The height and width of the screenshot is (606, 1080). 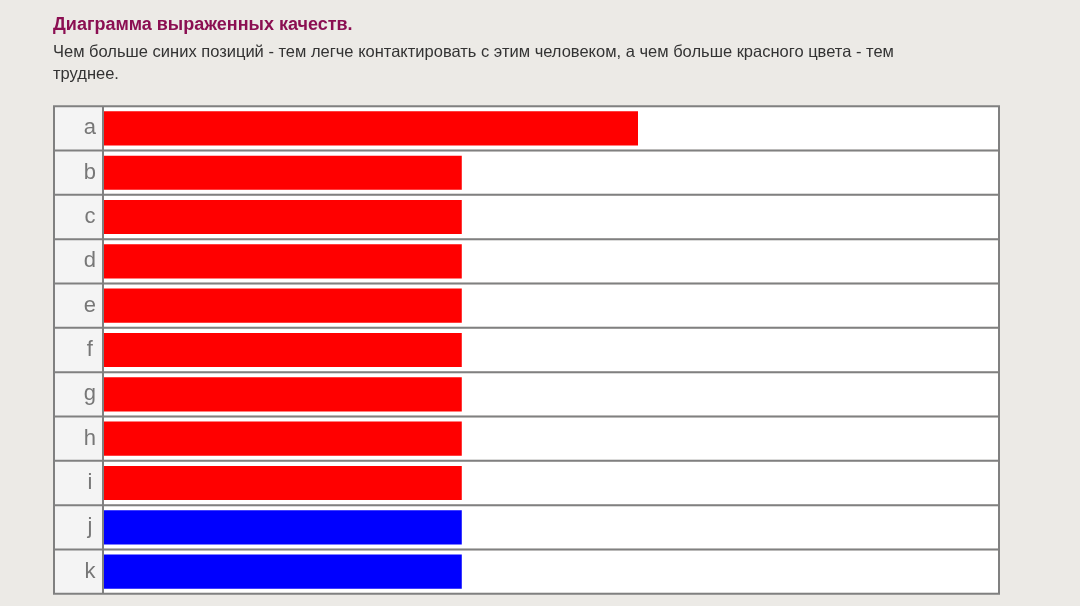 What do you see at coordinates (90, 482) in the screenshot?
I see `y-tick-label: i` at bounding box center [90, 482].